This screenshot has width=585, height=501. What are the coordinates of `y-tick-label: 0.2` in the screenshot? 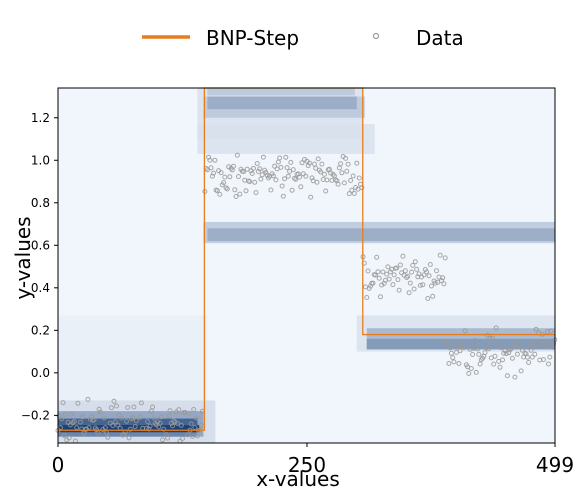 It's located at (40, 330).